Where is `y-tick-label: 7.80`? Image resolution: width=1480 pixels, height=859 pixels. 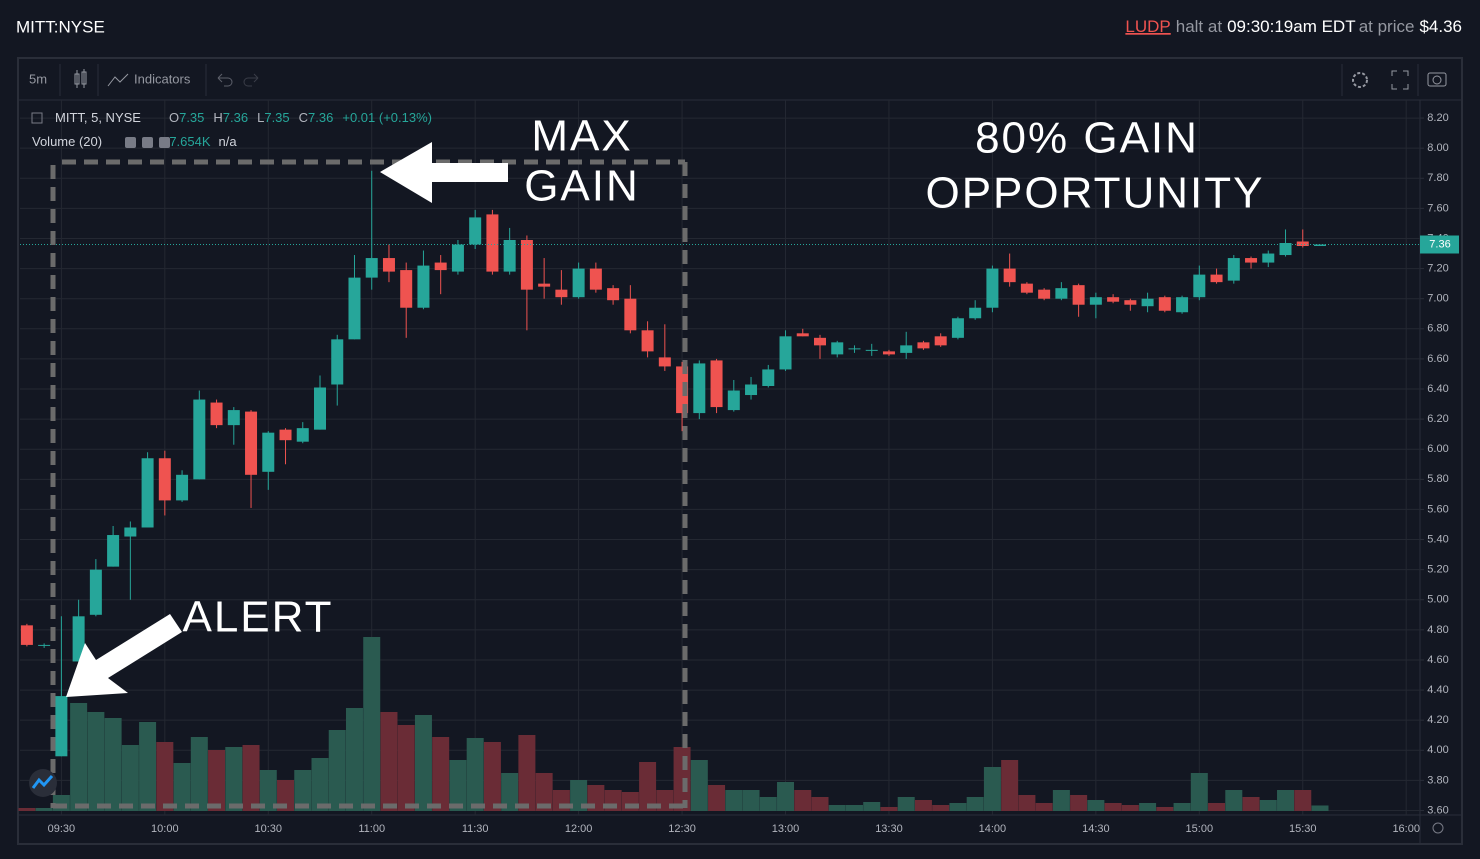 y-tick-label: 7.80 is located at coordinates (1437, 178).